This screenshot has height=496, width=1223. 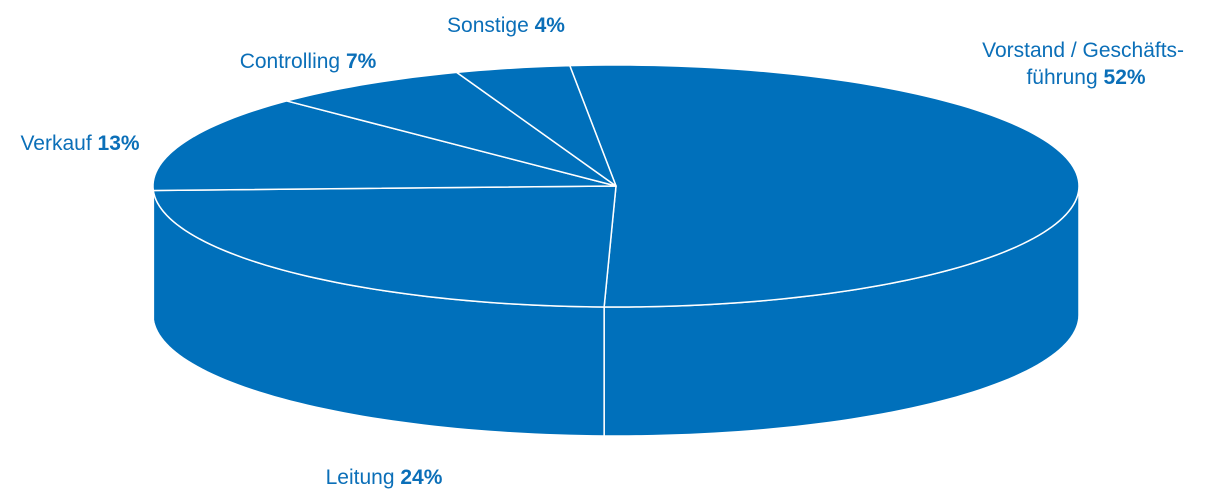 I want to click on slice-value-controlling: 7%, so click(x=361, y=61).